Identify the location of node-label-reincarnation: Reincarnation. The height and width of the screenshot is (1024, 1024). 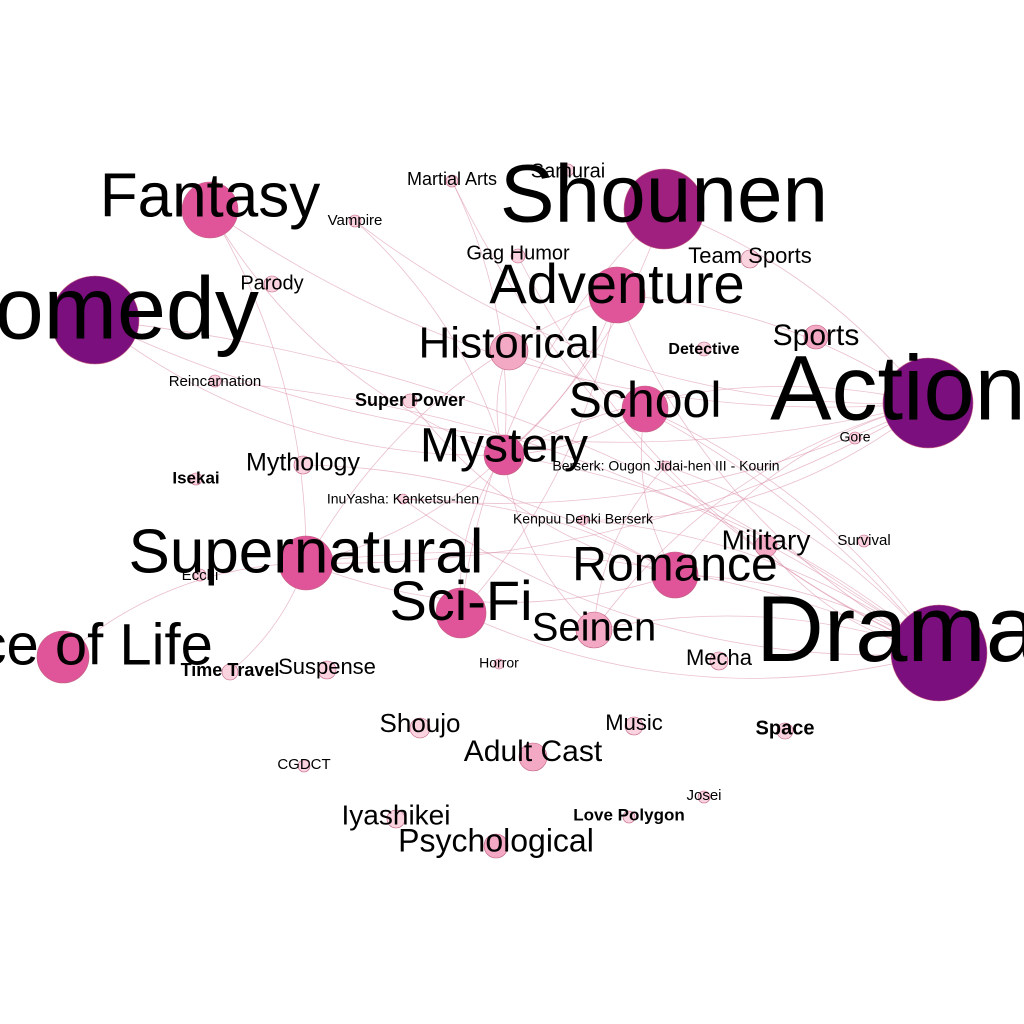
(215, 381).